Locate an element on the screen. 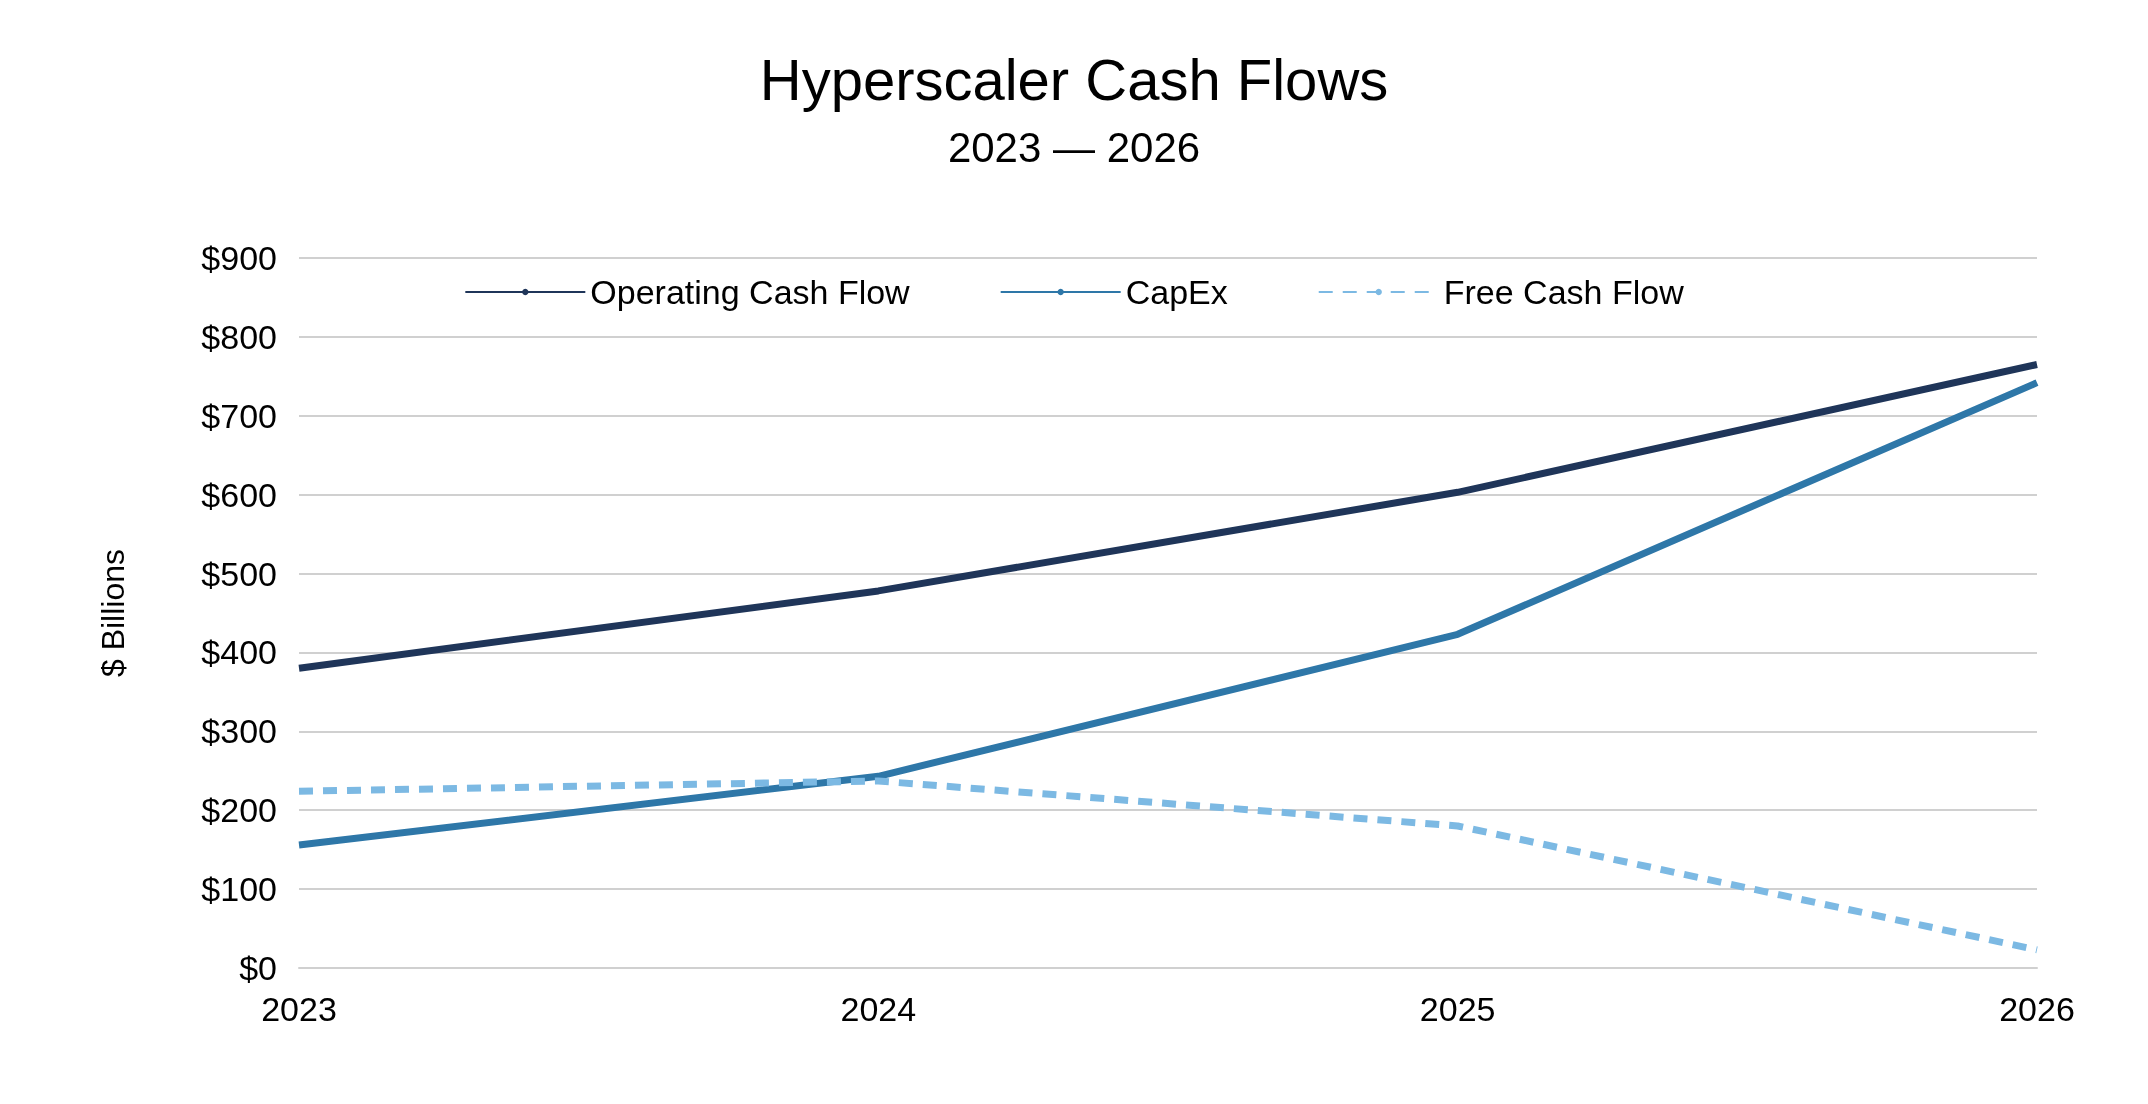 The height and width of the screenshot is (1104, 2148). x-tick-label: 2024 is located at coordinates (878, 1009).